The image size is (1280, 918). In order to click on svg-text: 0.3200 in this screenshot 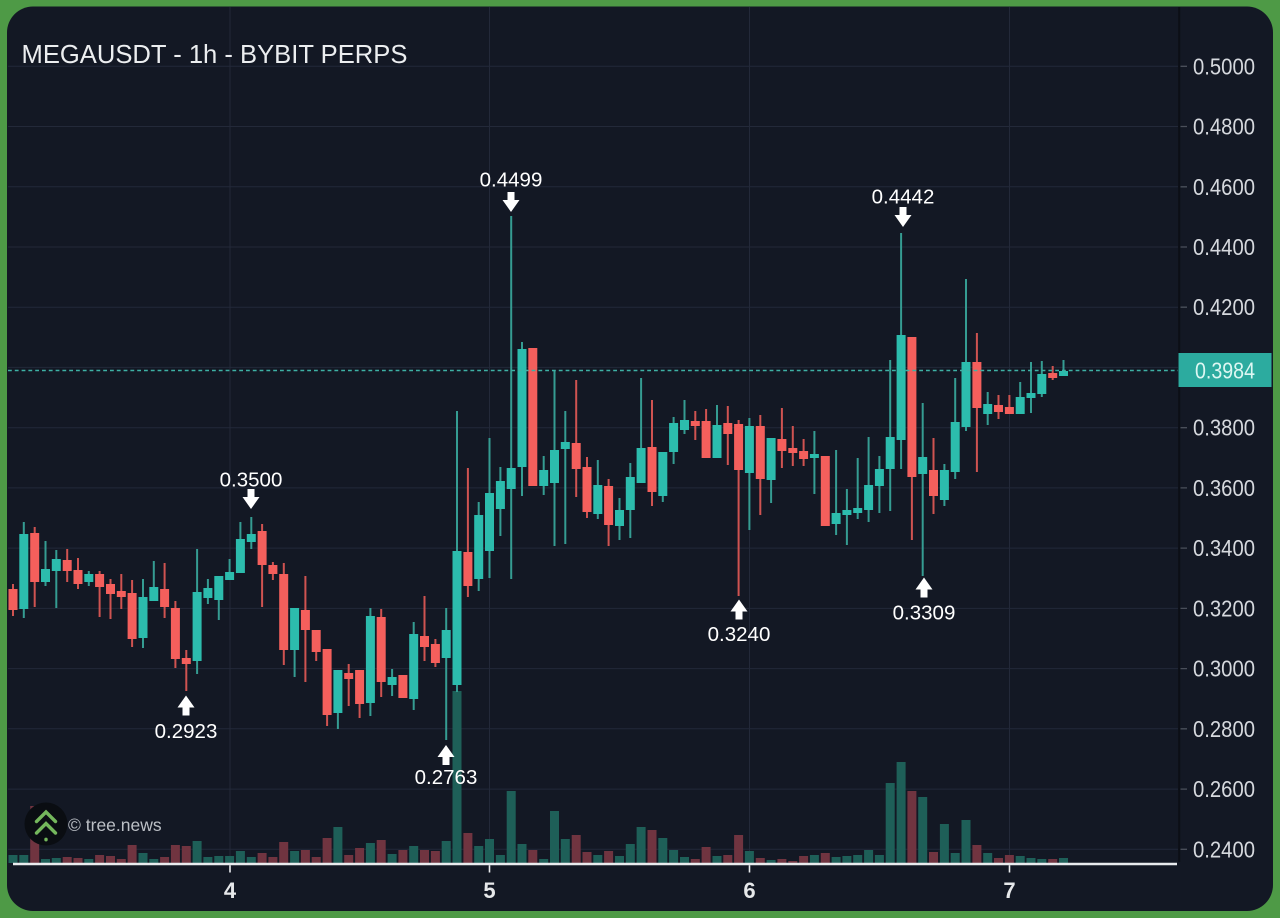, I will do `click(1224, 608)`.